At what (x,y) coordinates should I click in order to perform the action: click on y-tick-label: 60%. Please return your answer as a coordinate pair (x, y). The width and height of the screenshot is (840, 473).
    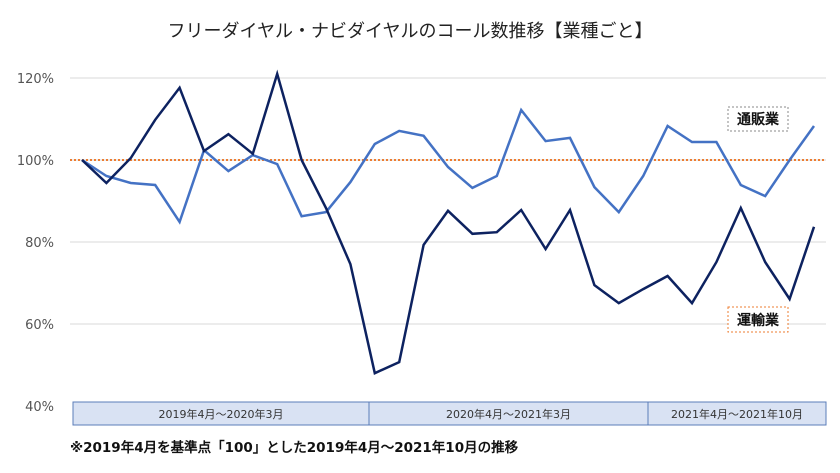
    Looking at the image, I should click on (39, 325).